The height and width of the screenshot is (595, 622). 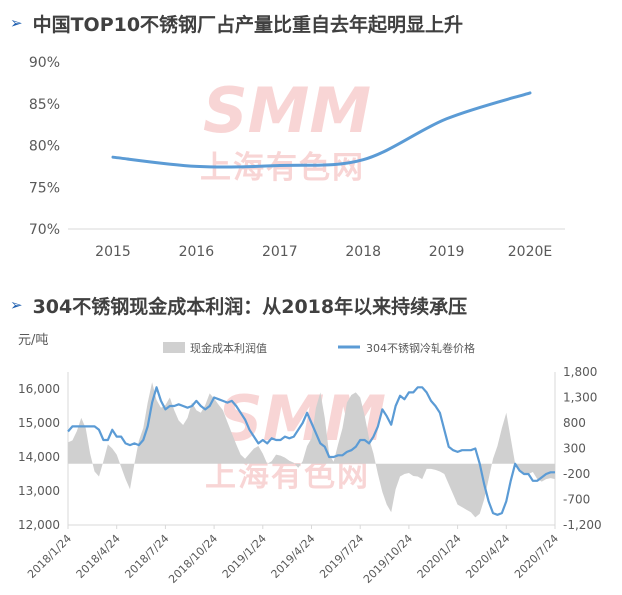 What do you see at coordinates (44, 105) in the screenshot?
I see `y-tick-label: 85%` at bounding box center [44, 105].